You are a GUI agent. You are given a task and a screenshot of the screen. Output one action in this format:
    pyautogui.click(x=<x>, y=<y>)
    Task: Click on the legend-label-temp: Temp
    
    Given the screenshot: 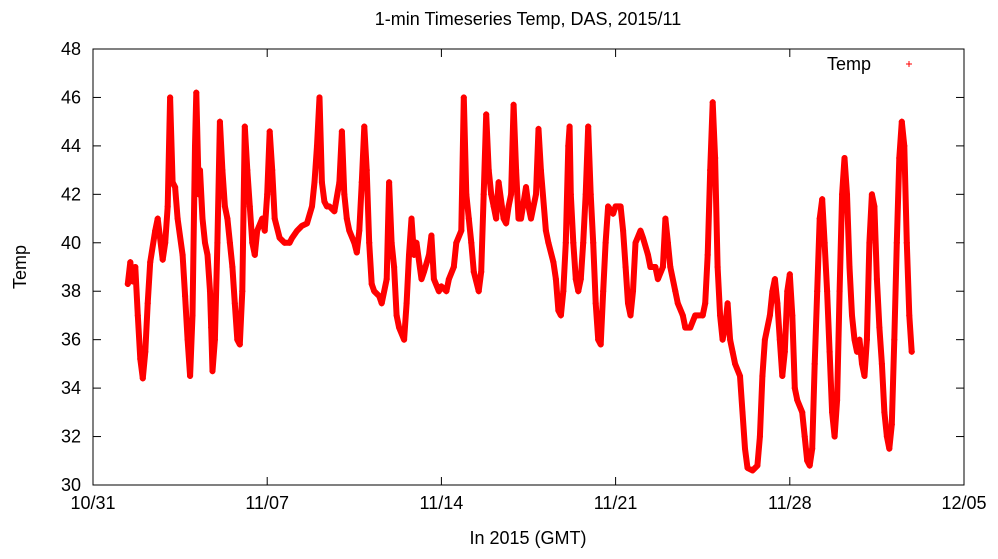 What is the action you would take?
    pyautogui.click(x=849, y=64)
    